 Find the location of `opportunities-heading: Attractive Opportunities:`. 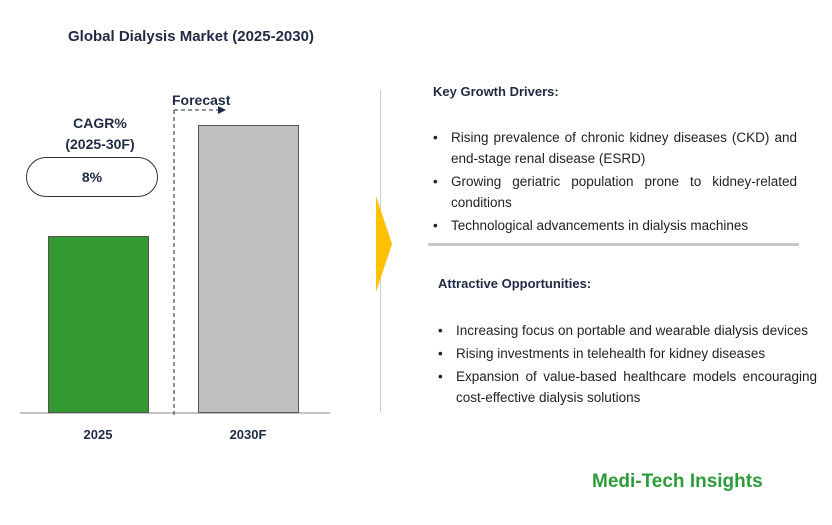

opportunities-heading: Attractive Opportunities: is located at coordinates (515, 283).